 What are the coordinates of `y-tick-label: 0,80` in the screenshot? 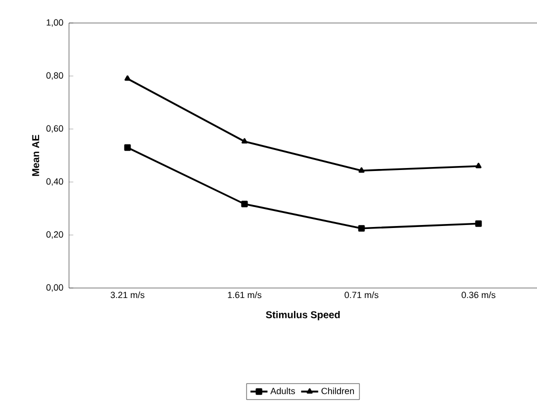 It's located at (55, 76).